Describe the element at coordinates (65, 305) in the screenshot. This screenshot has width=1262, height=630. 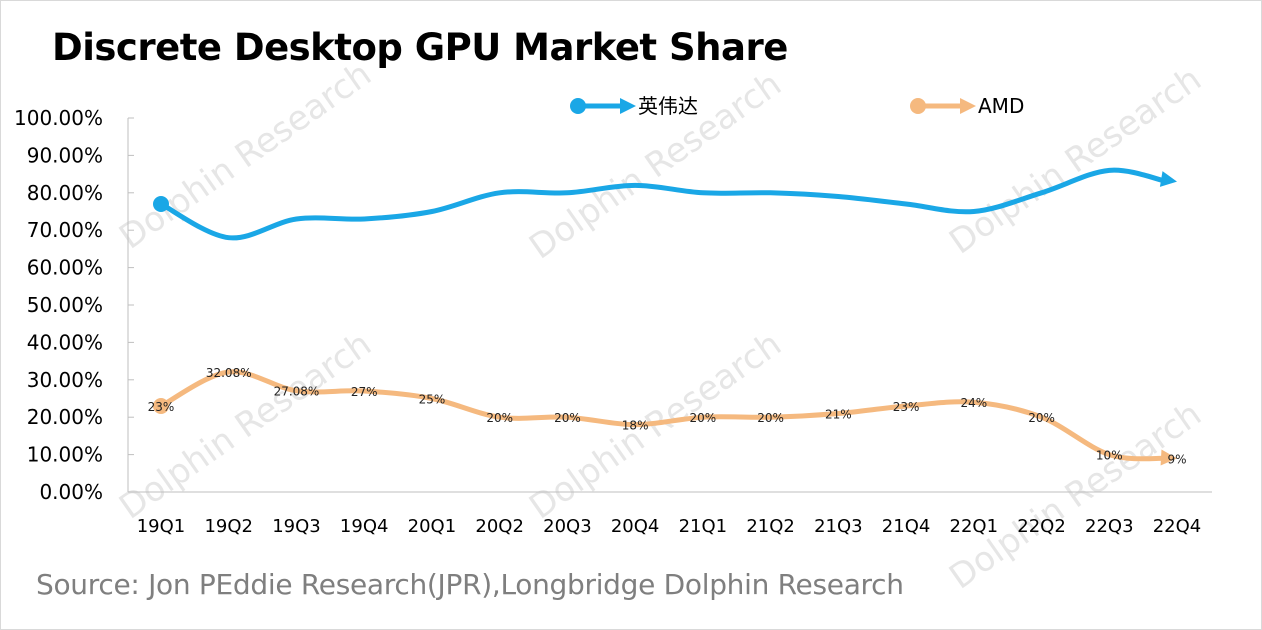
I see `y-tick-label: 50.00%` at that location.